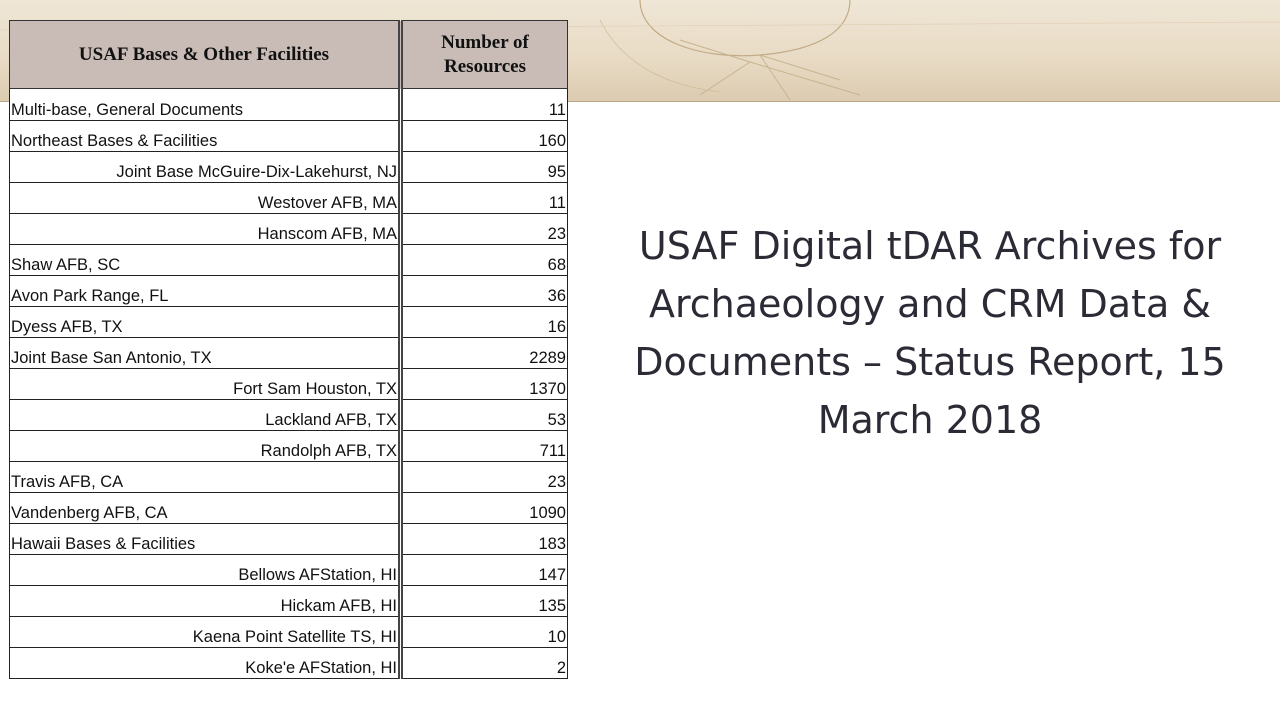 This screenshot has height=720, width=1280. I want to click on table-row: Koke'e AFStation, HI 2, so click(288, 663).